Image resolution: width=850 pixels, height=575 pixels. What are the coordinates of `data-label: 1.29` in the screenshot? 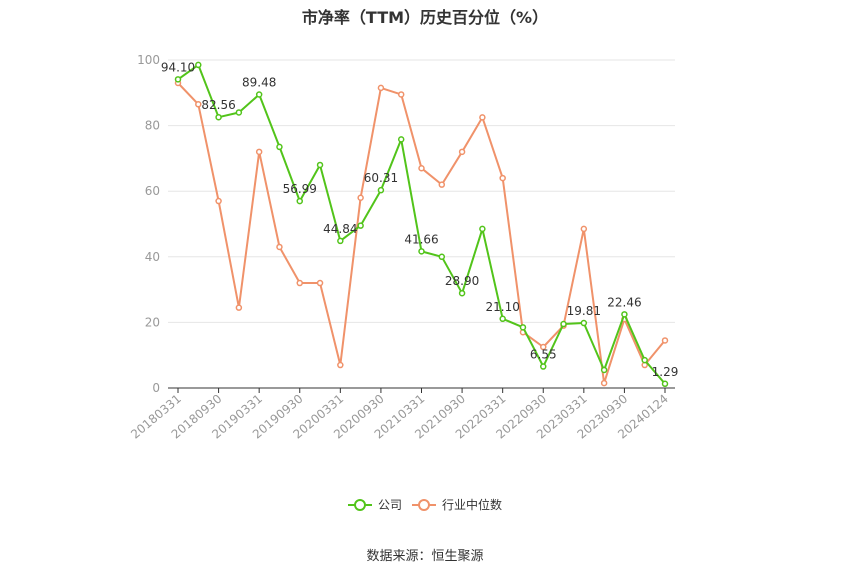 It's located at (665, 372).